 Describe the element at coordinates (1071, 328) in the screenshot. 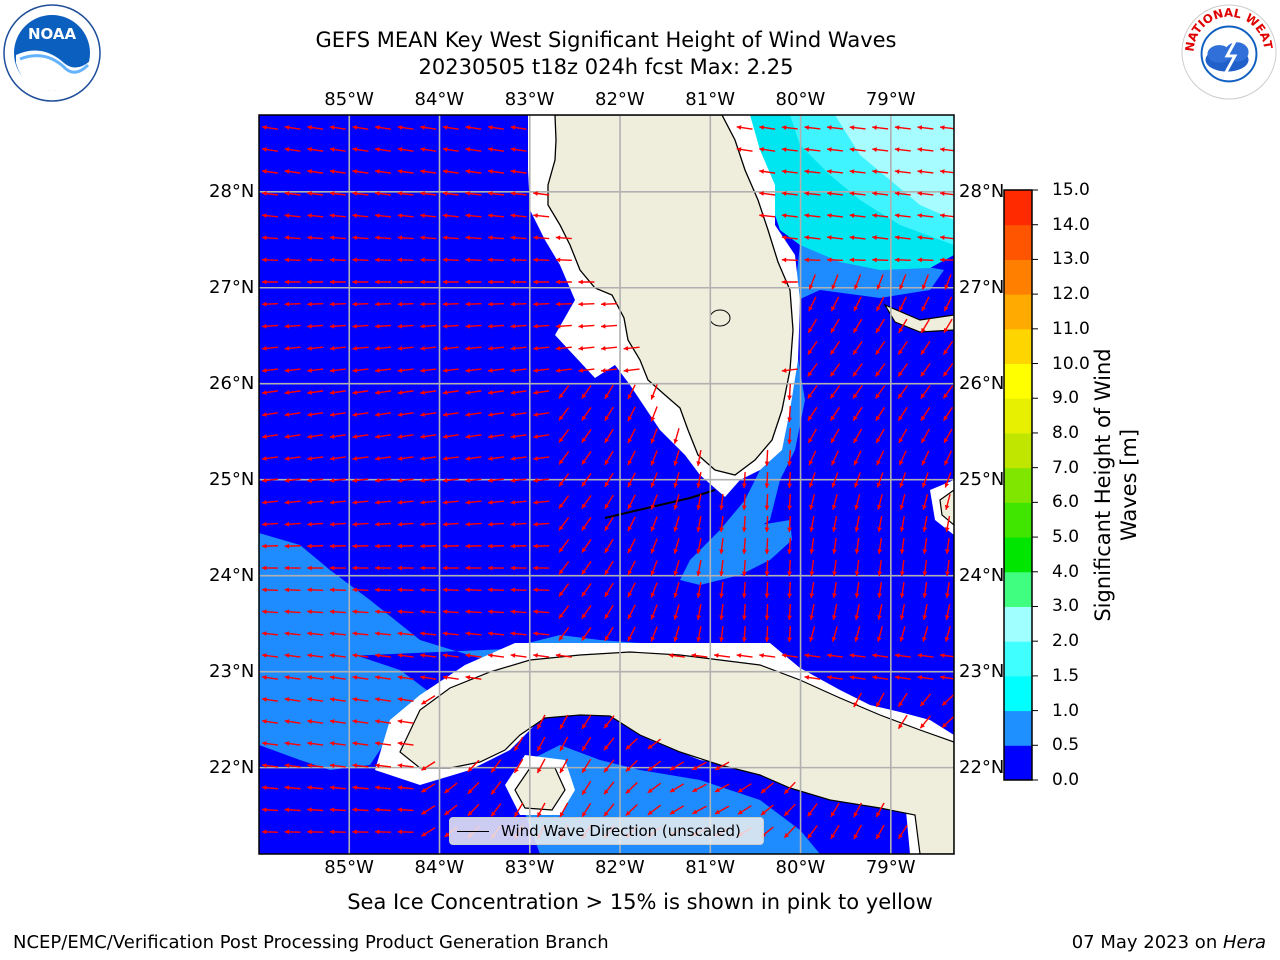

I see `colorbar-tick-label: 11.0` at that location.